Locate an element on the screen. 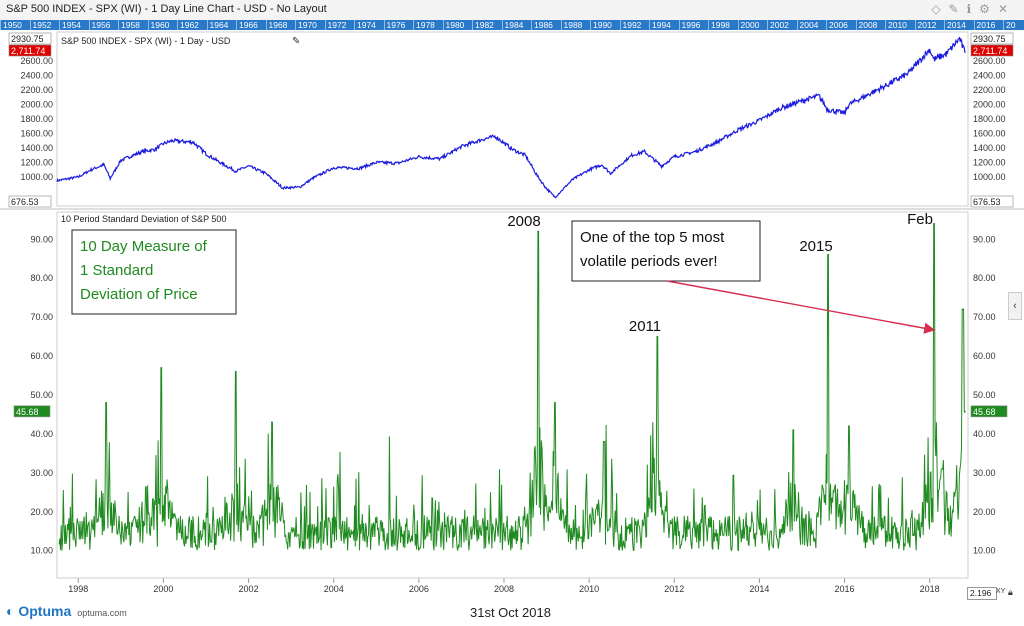  year-strip-label: 1962 is located at coordinates (188, 25).